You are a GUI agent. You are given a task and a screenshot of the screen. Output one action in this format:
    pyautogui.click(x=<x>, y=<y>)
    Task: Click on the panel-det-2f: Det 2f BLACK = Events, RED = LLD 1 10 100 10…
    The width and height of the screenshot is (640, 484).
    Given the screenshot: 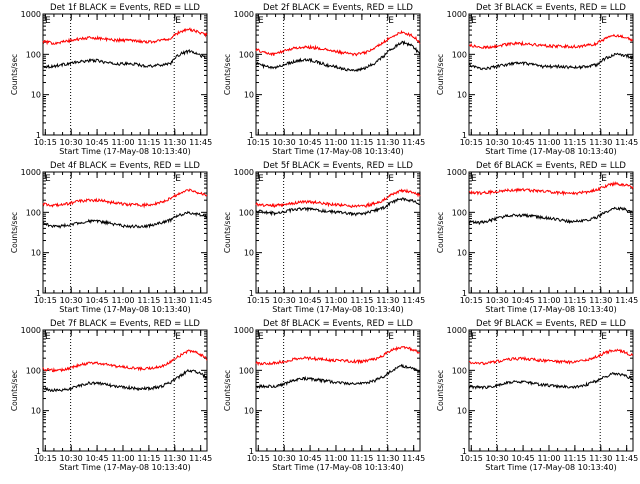 What is the action you would take?
    pyautogui.click(x=324, y=79)
    